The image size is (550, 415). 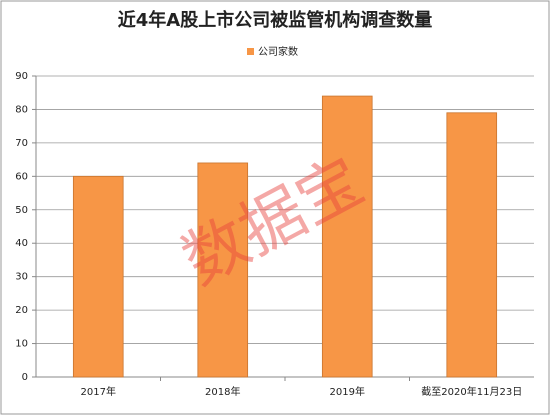 What do you see at coordinates (21, 176) in the screenshot?
I see `y-tick-label: 60` at bounding box center [21, 176].